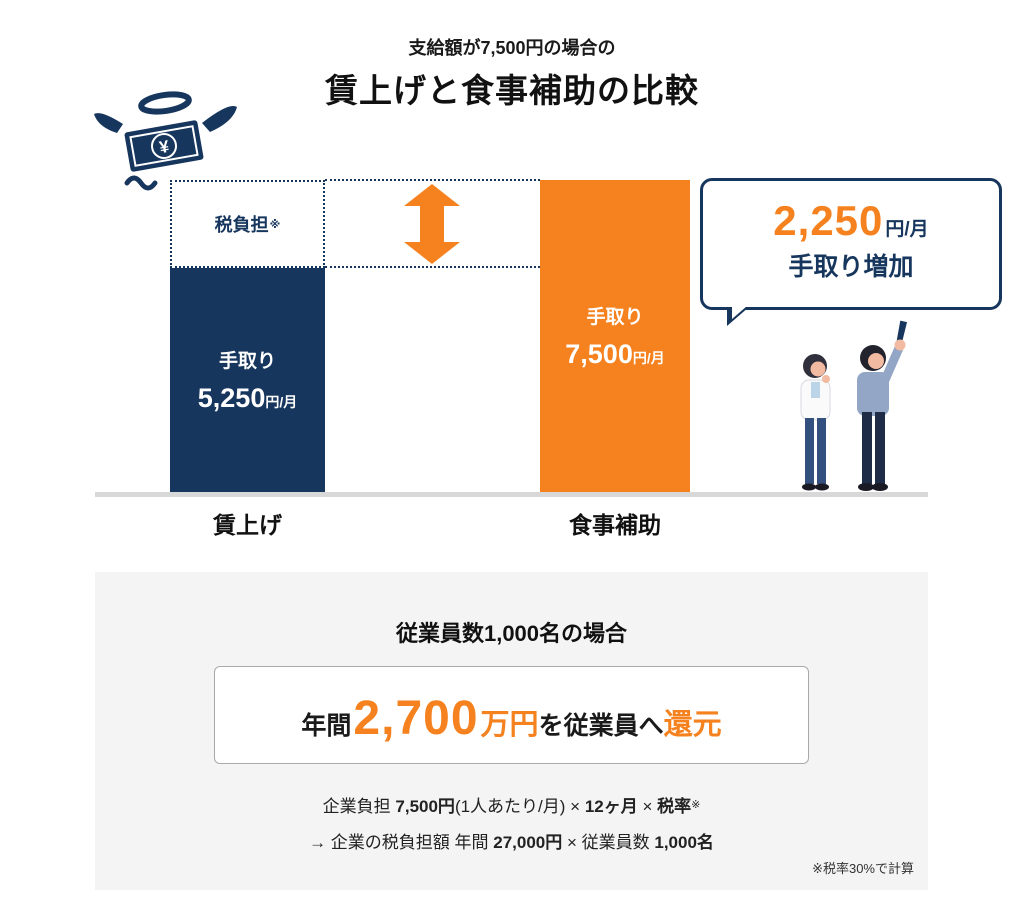 This screenshot has width=1024, height=917. What do you see at coordinates (615, 336) in the screenshot?
I see `bar-meal-subsidy: 手取り 7,500円/月` at bounding box center [615, 336].